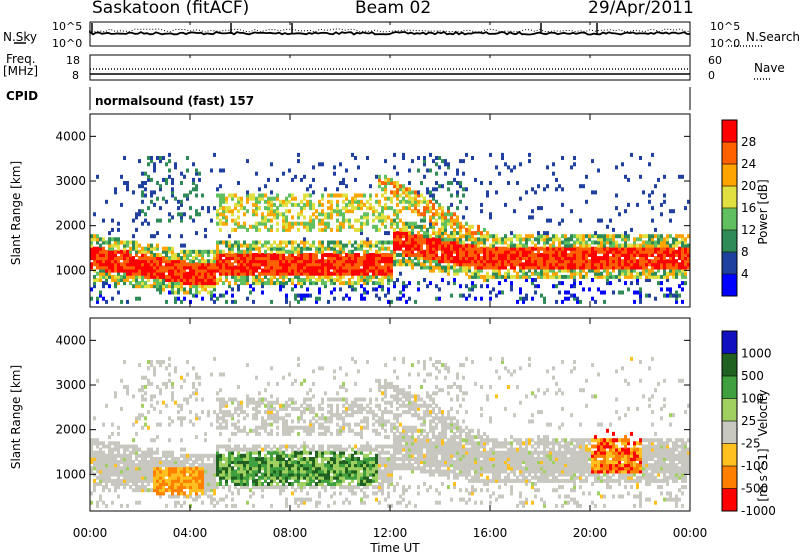 Image resolution: width=800 pixels, height=554 pixels. What do you see at coordinates (773, 37) in the screenshot?
I see `nsearch-label: N.Search` at bounding box center [773, 37].